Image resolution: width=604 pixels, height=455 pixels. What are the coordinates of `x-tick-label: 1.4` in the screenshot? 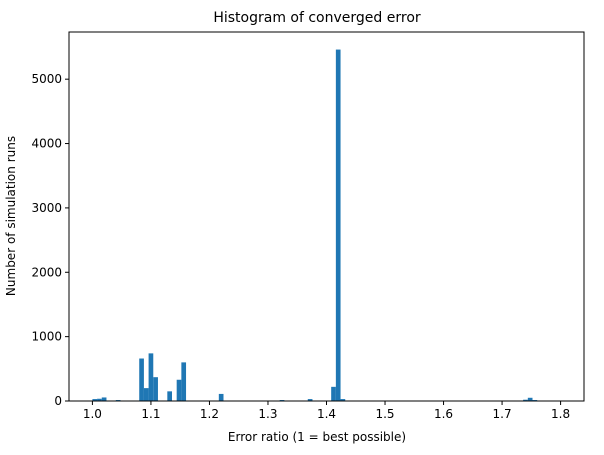 It's located at (326, 414).